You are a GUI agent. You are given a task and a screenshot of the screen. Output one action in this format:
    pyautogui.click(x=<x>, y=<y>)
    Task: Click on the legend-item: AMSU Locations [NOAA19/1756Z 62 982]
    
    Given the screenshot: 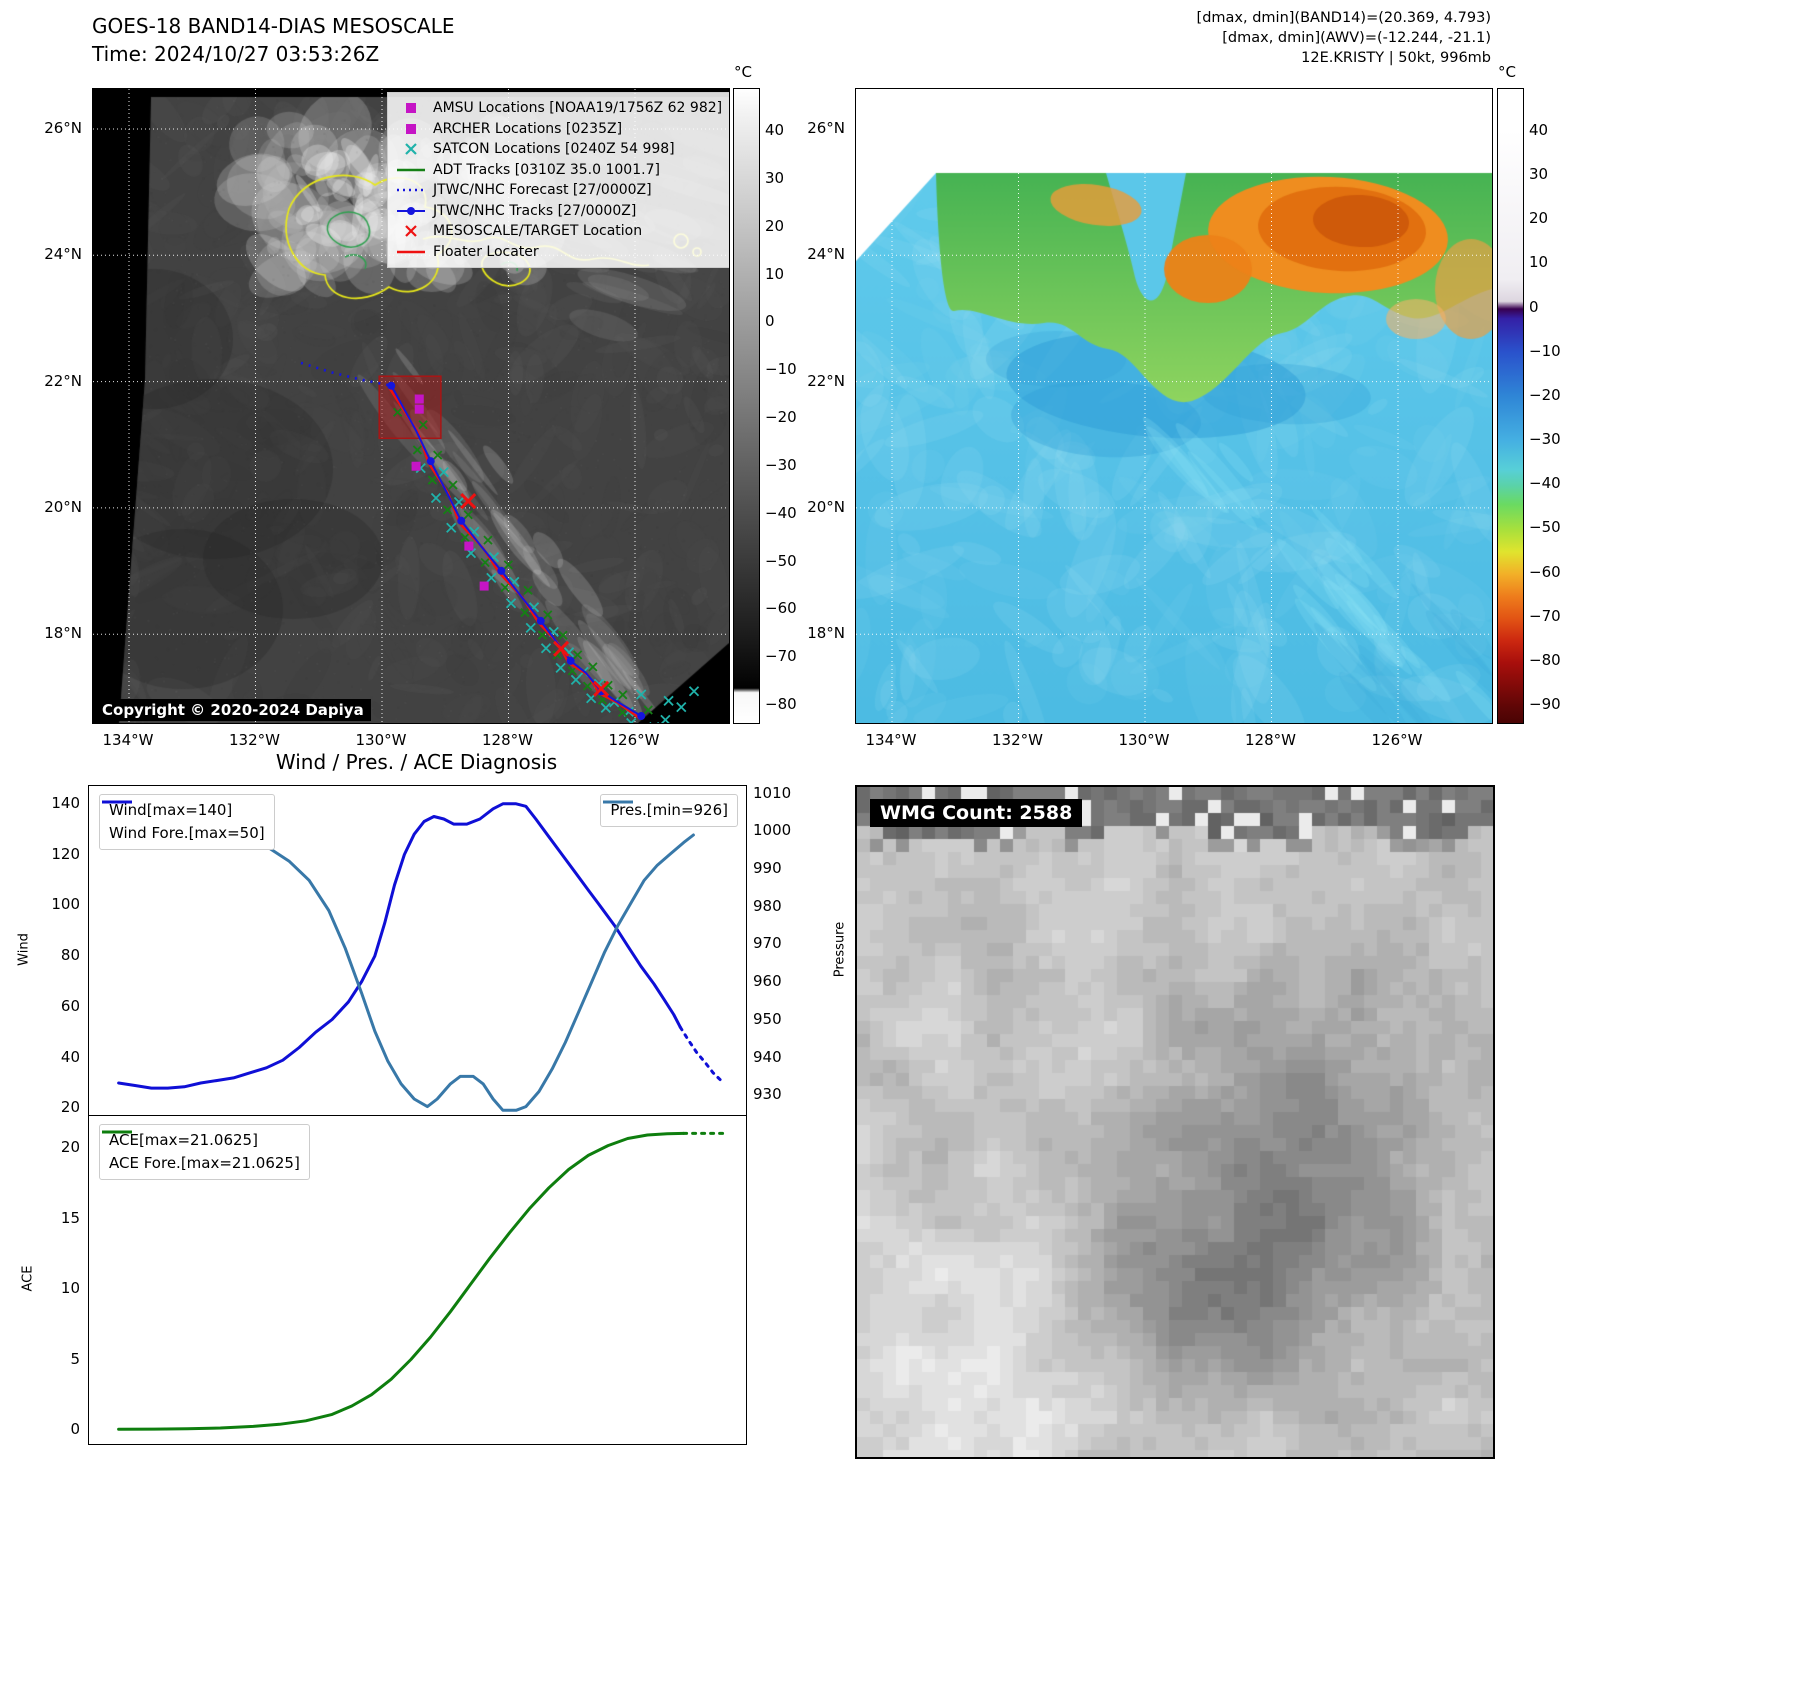 What is the action you would take?
    pyautogui.click(x=559, y=108)
    